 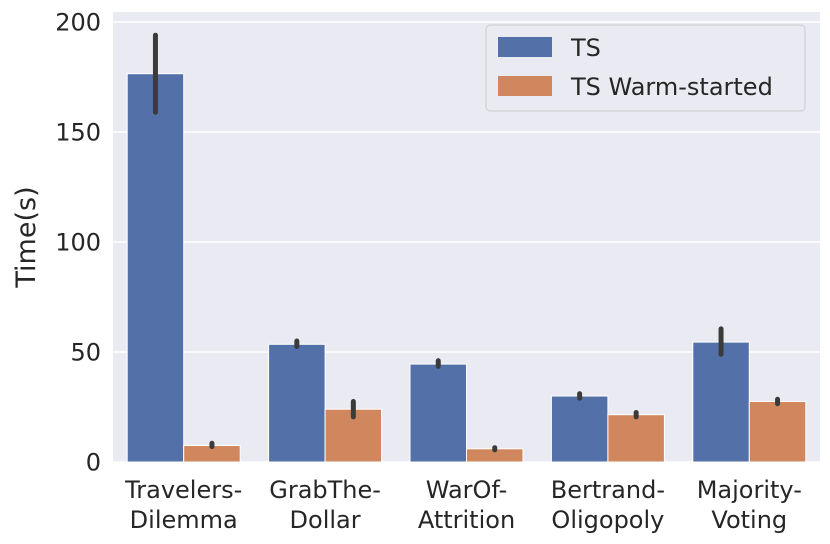 What do you see at coordinates (466, 490) in the screenshot?
I see `x-tick-label: WarOf-` at bounding box center [466, 490].